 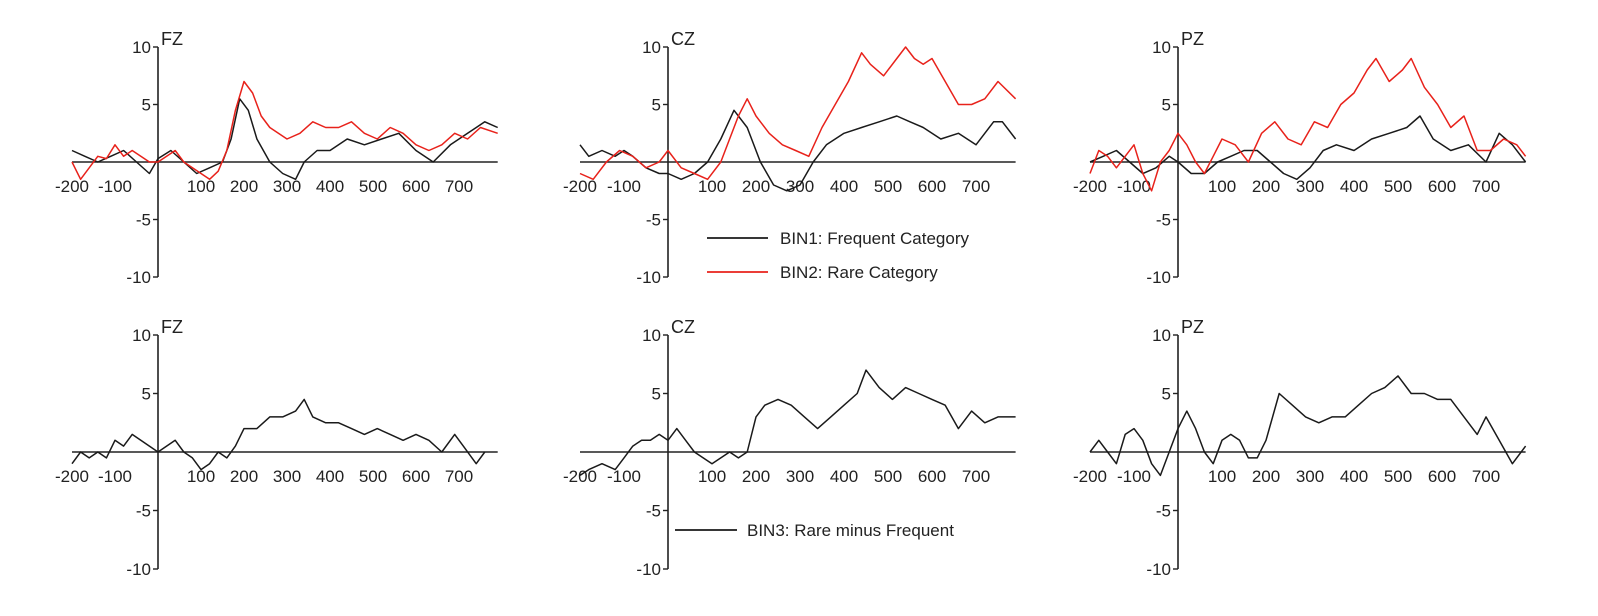 I want to click on legend-label: BIN2: Rare Category, so click(x=859, y=272).